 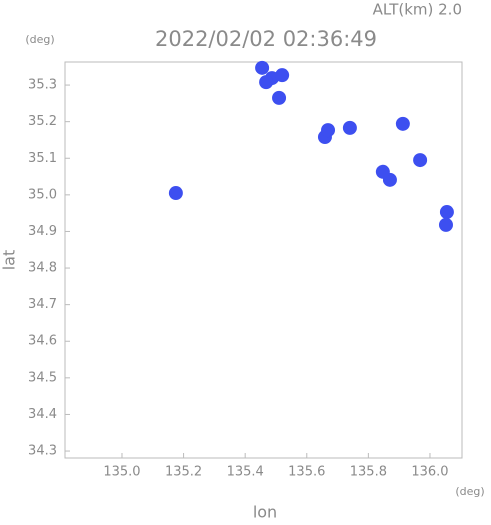 What do you see at coordinates (469, 491) in the screenshot?
I see `x-unit: (deg)` at bounding box center [469, 491].